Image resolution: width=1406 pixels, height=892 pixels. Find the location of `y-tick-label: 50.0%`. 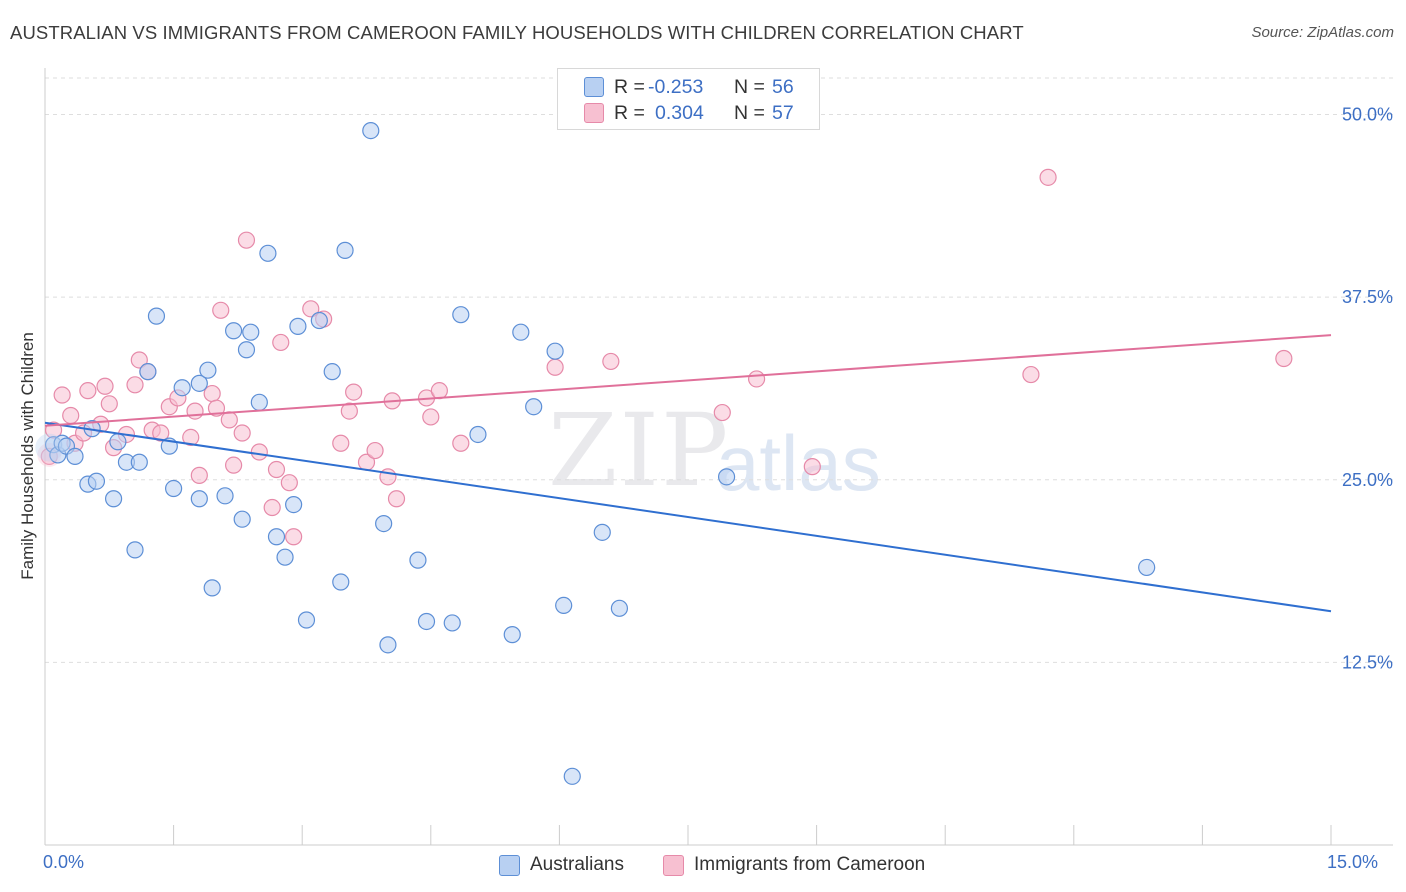

y-tick-label: 50.0% is located at coordinates (1367, 115).